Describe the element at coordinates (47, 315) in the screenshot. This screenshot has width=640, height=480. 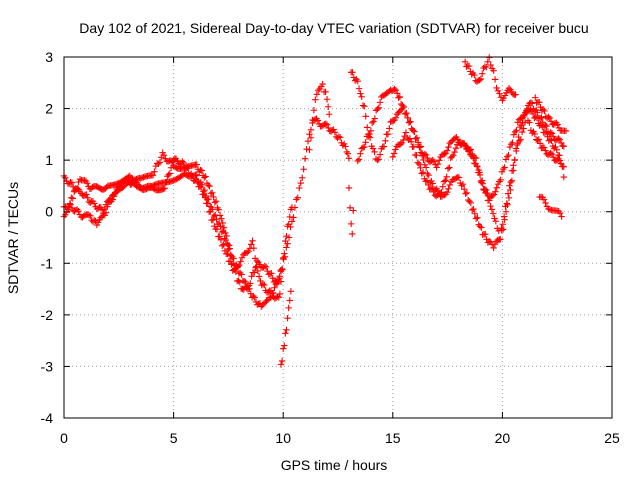
I see `y-tick-label: -2` at that location.